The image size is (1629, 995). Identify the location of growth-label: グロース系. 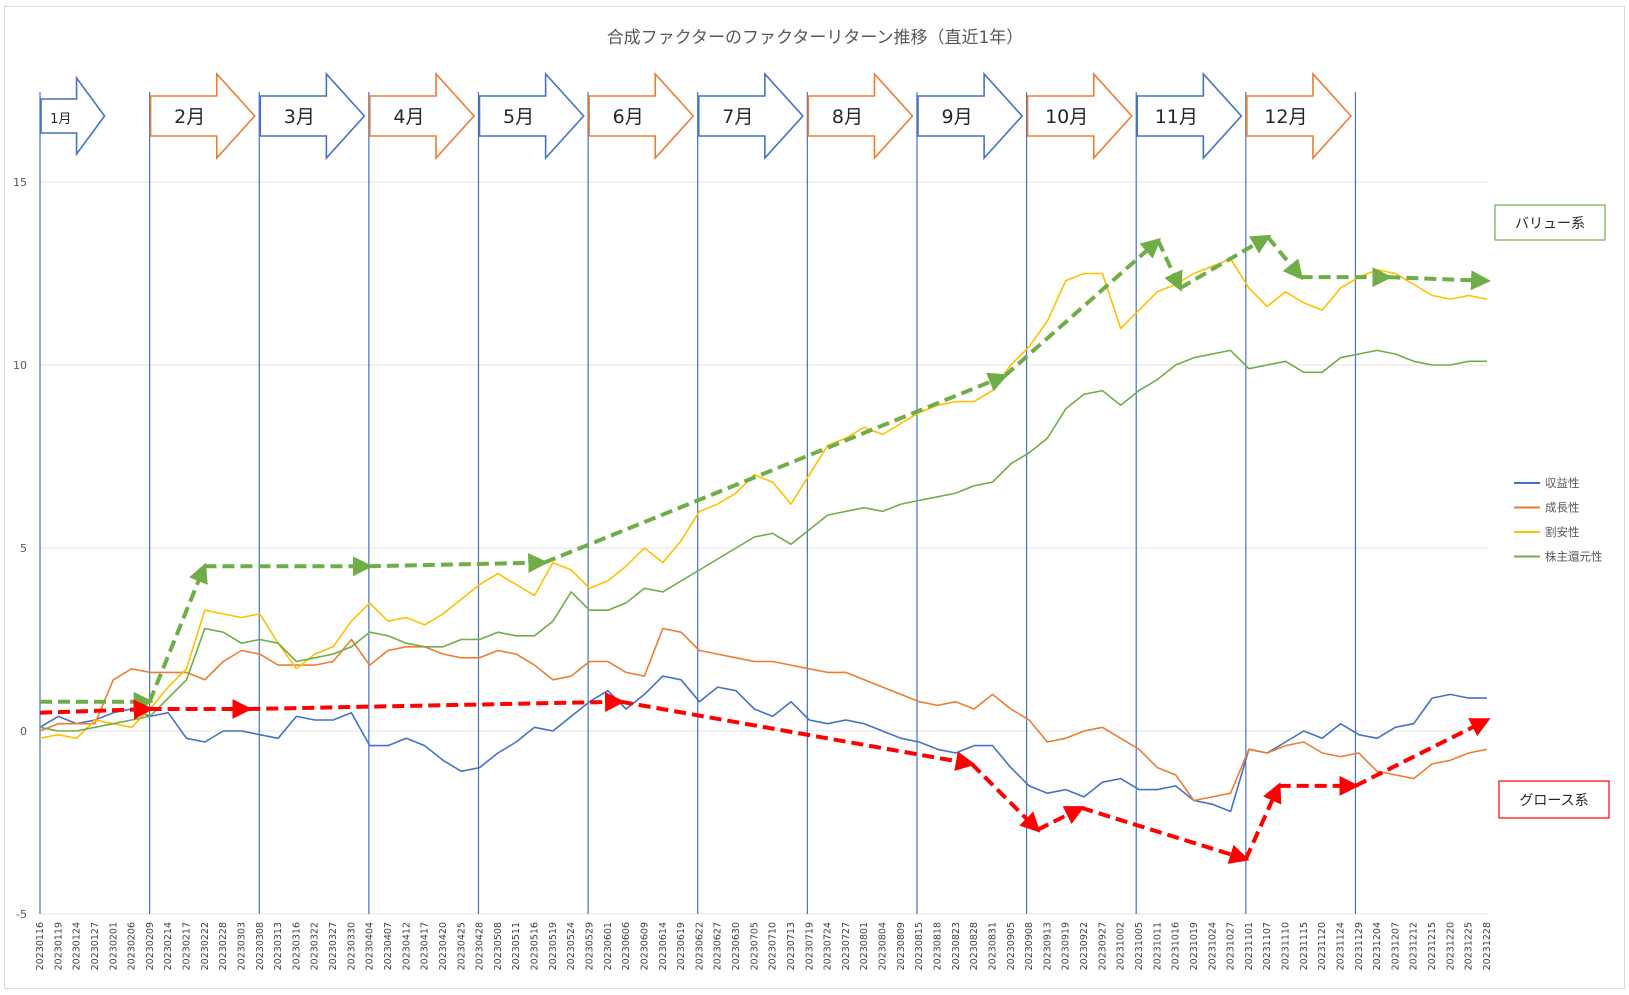
(1553, 801).